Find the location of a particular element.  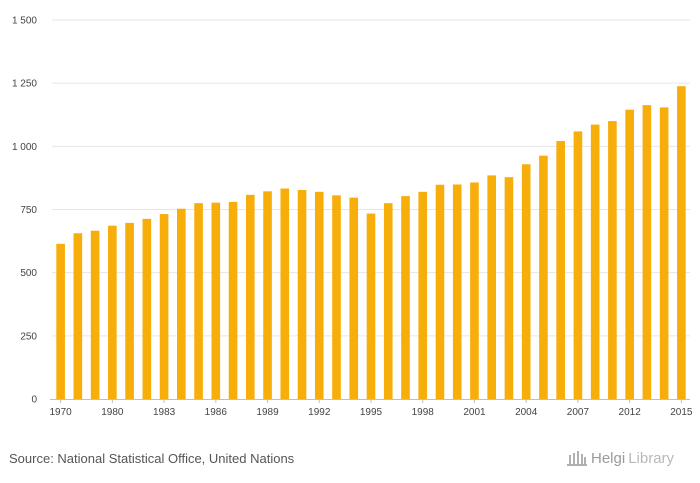

logo-text-helgi: Helgi is located at coordinates (608, 458).